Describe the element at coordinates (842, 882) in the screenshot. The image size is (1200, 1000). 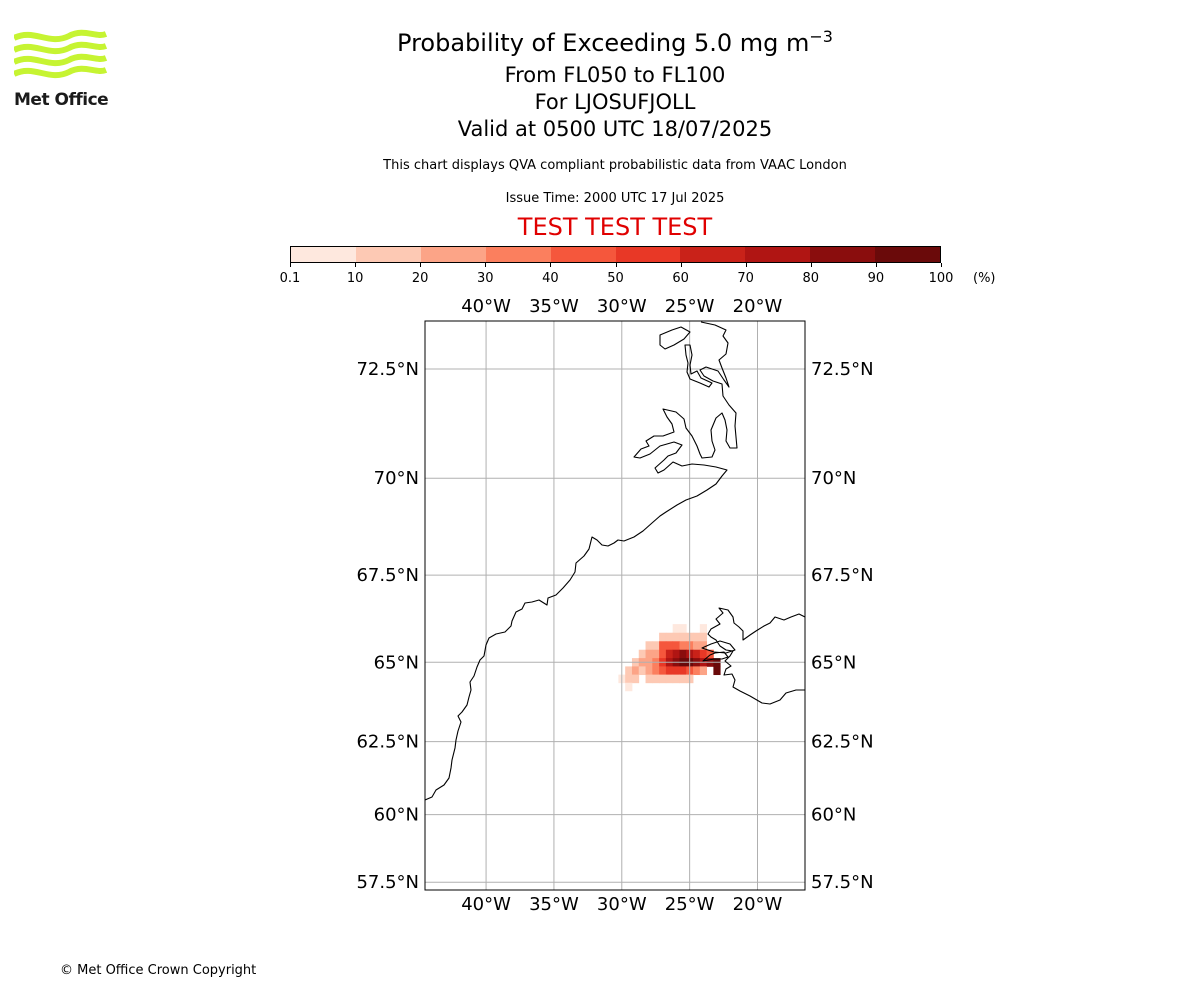
I see `lat-label-right: 57.5°N` at that location.